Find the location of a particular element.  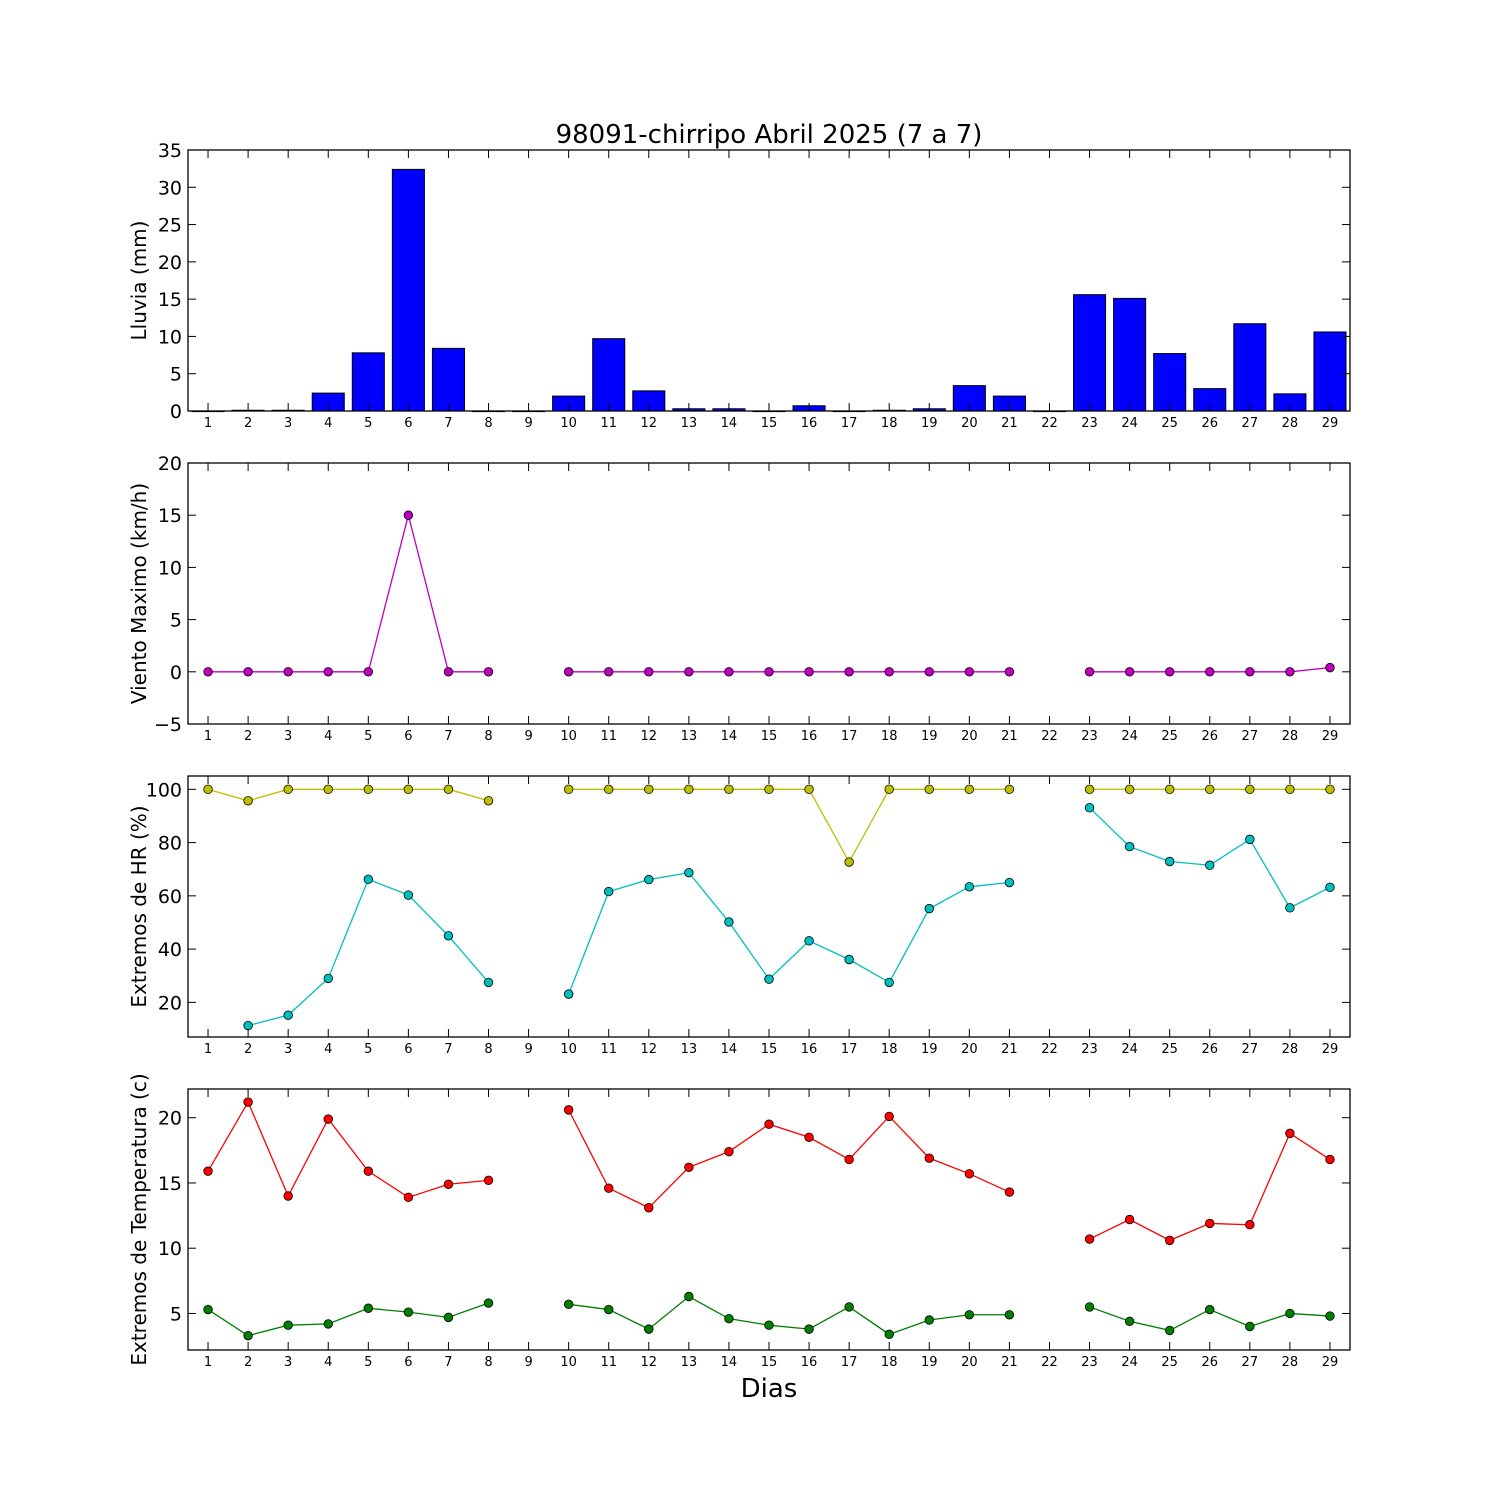

x-tick-label: 18 is located at coordinates (889, 736).